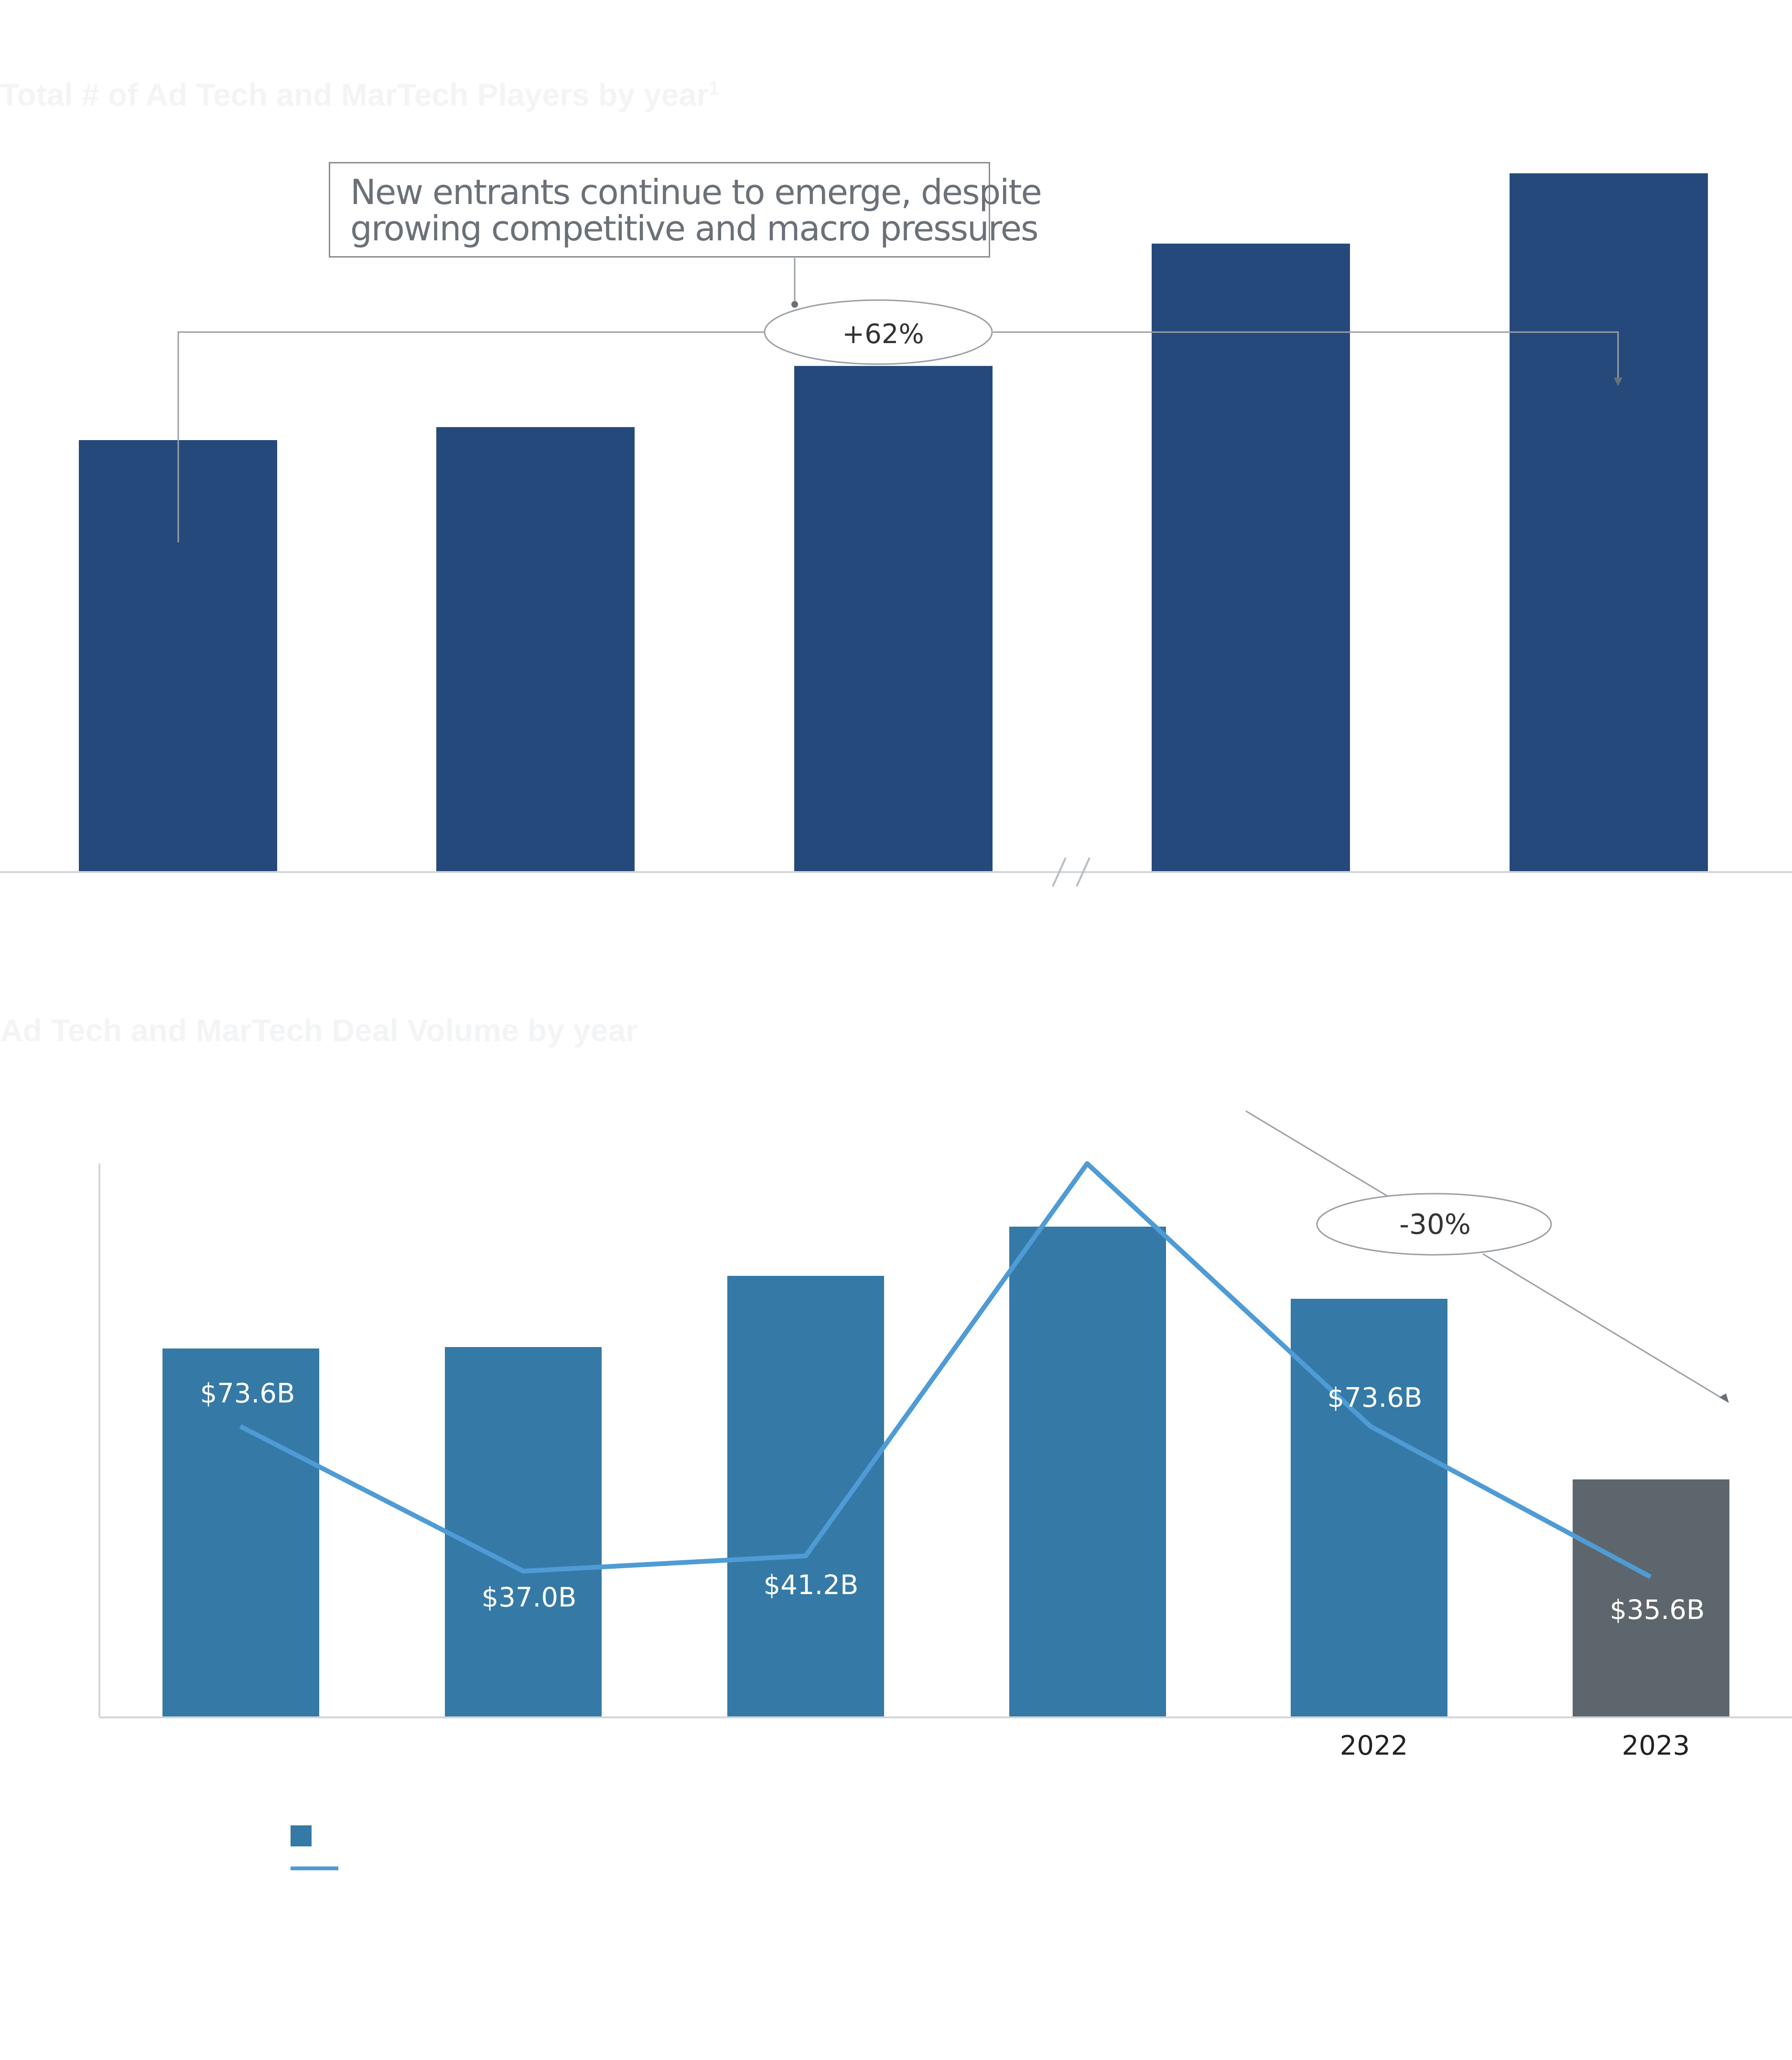  I want to click on legend-swatch-bars, so click(301, 1835).